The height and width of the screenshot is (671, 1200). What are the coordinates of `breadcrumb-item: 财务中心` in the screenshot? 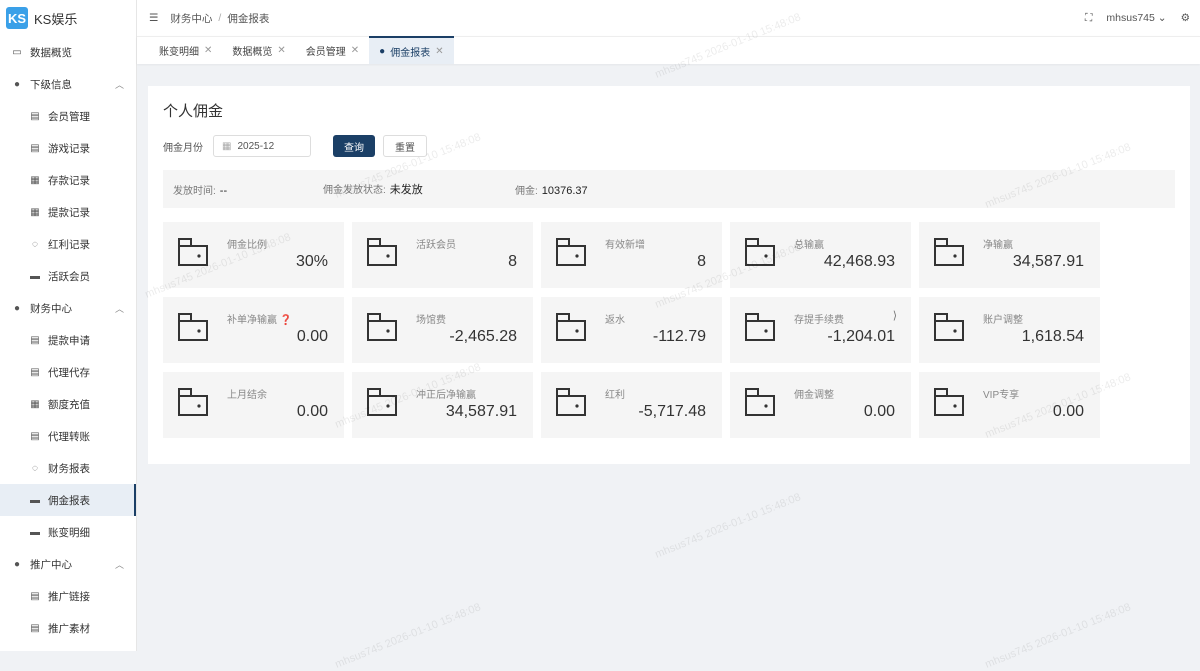 It's located at (191, 18).